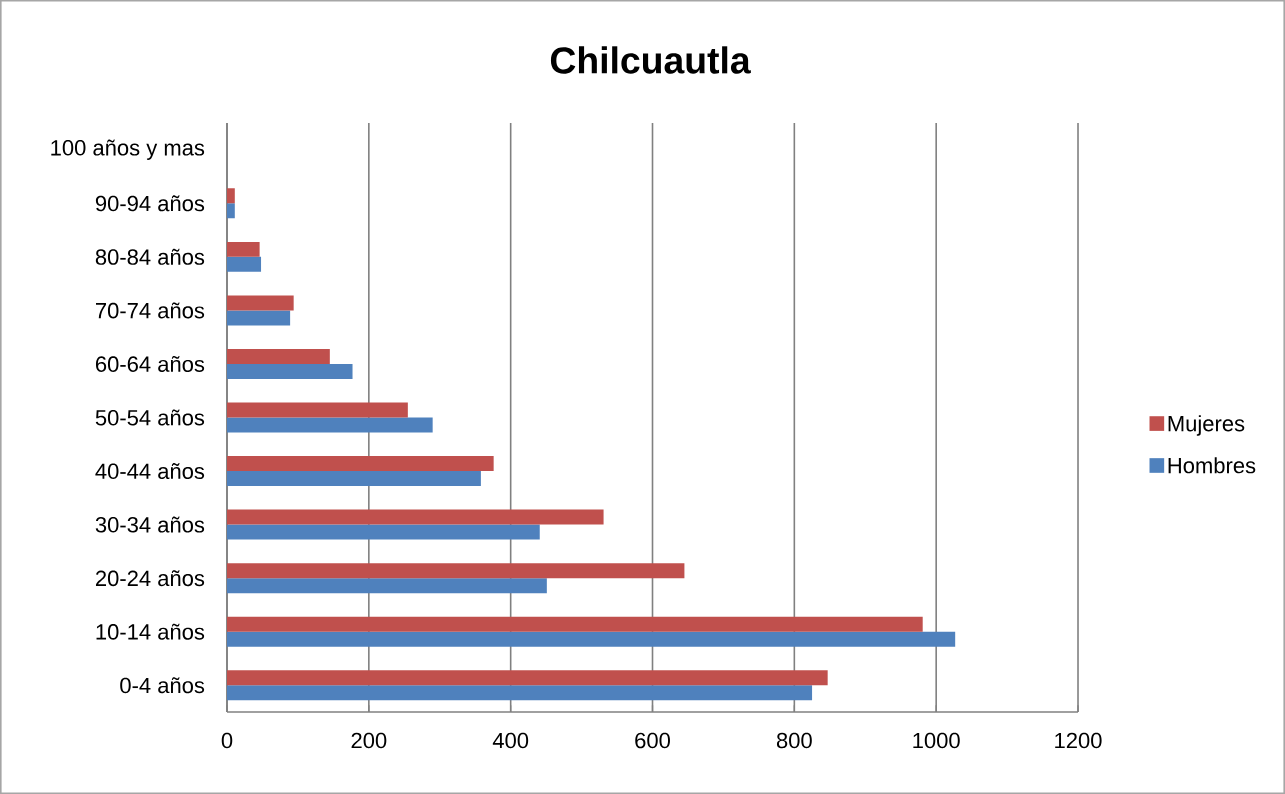 The image size is (1285, 794). I want to click on x-tick-label: 1200, so click(1078, 740).